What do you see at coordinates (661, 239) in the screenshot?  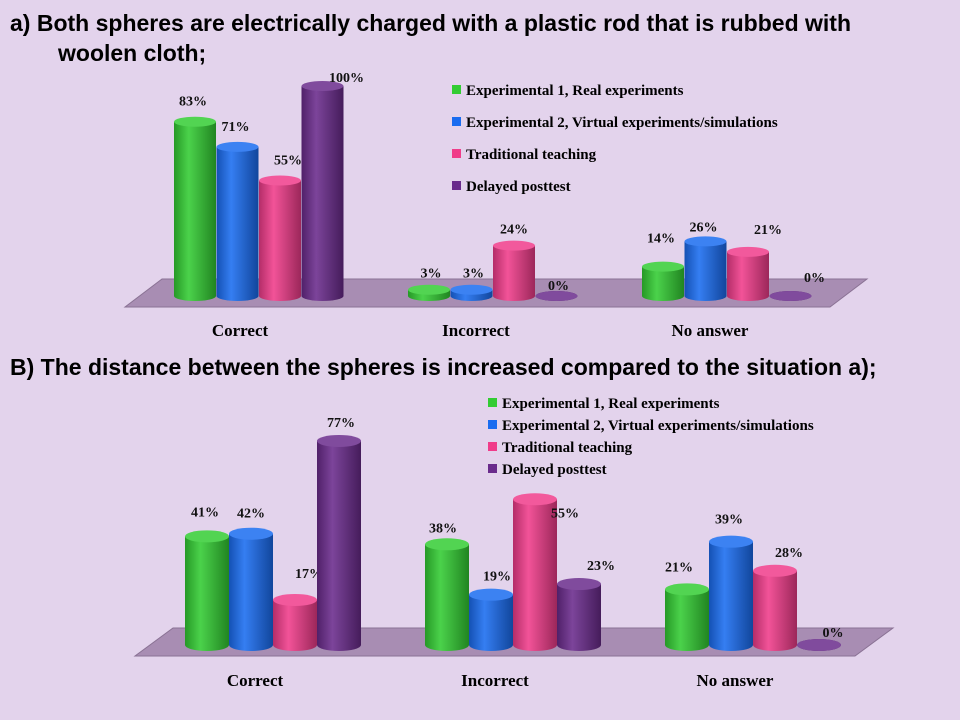 I see `chart-a-value-label-2-0: 14%` at bounding box center [661, 239].